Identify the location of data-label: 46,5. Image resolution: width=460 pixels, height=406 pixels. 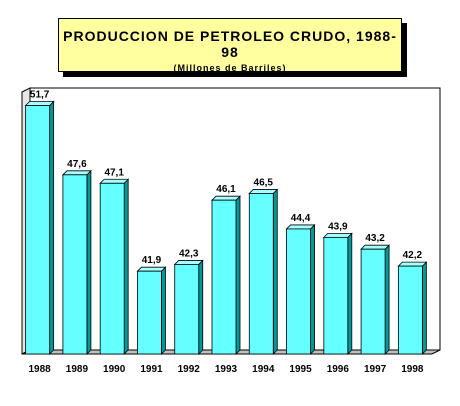
(264, 182).